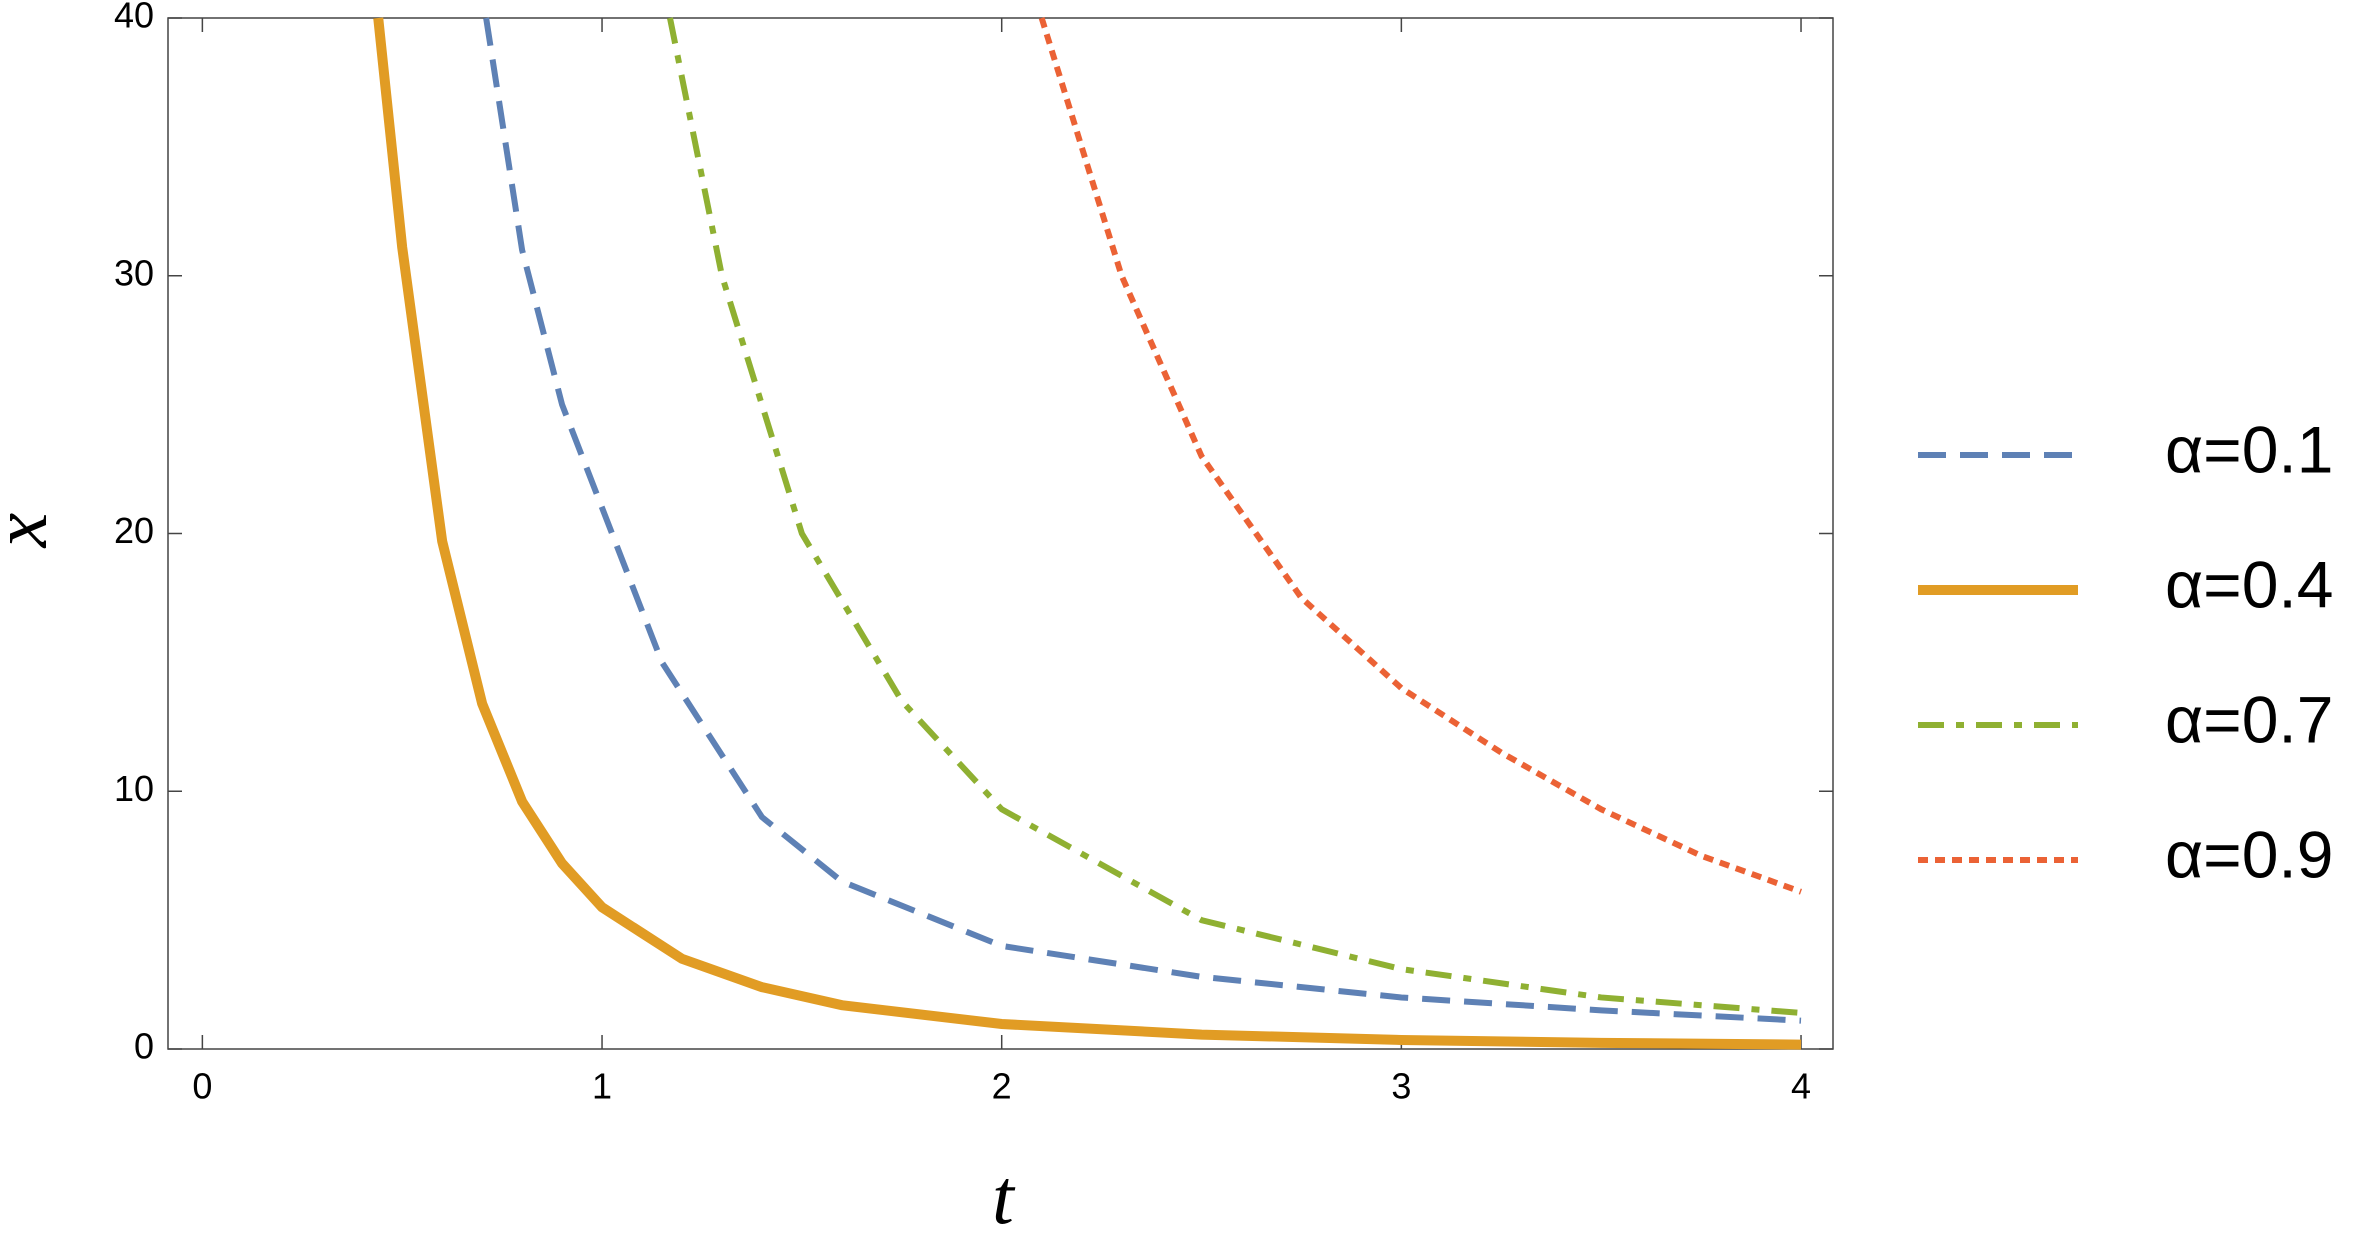 The height and width of the screenshot is (1236, 2356). I want to click on x-tick-label: 4, so click(1801, 1086).